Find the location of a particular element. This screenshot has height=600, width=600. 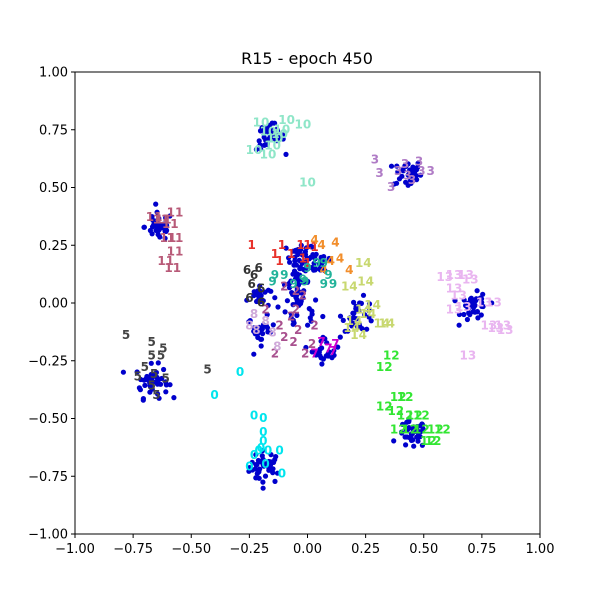

cluster-label-2: 2 is located at coordinates (296, 309).